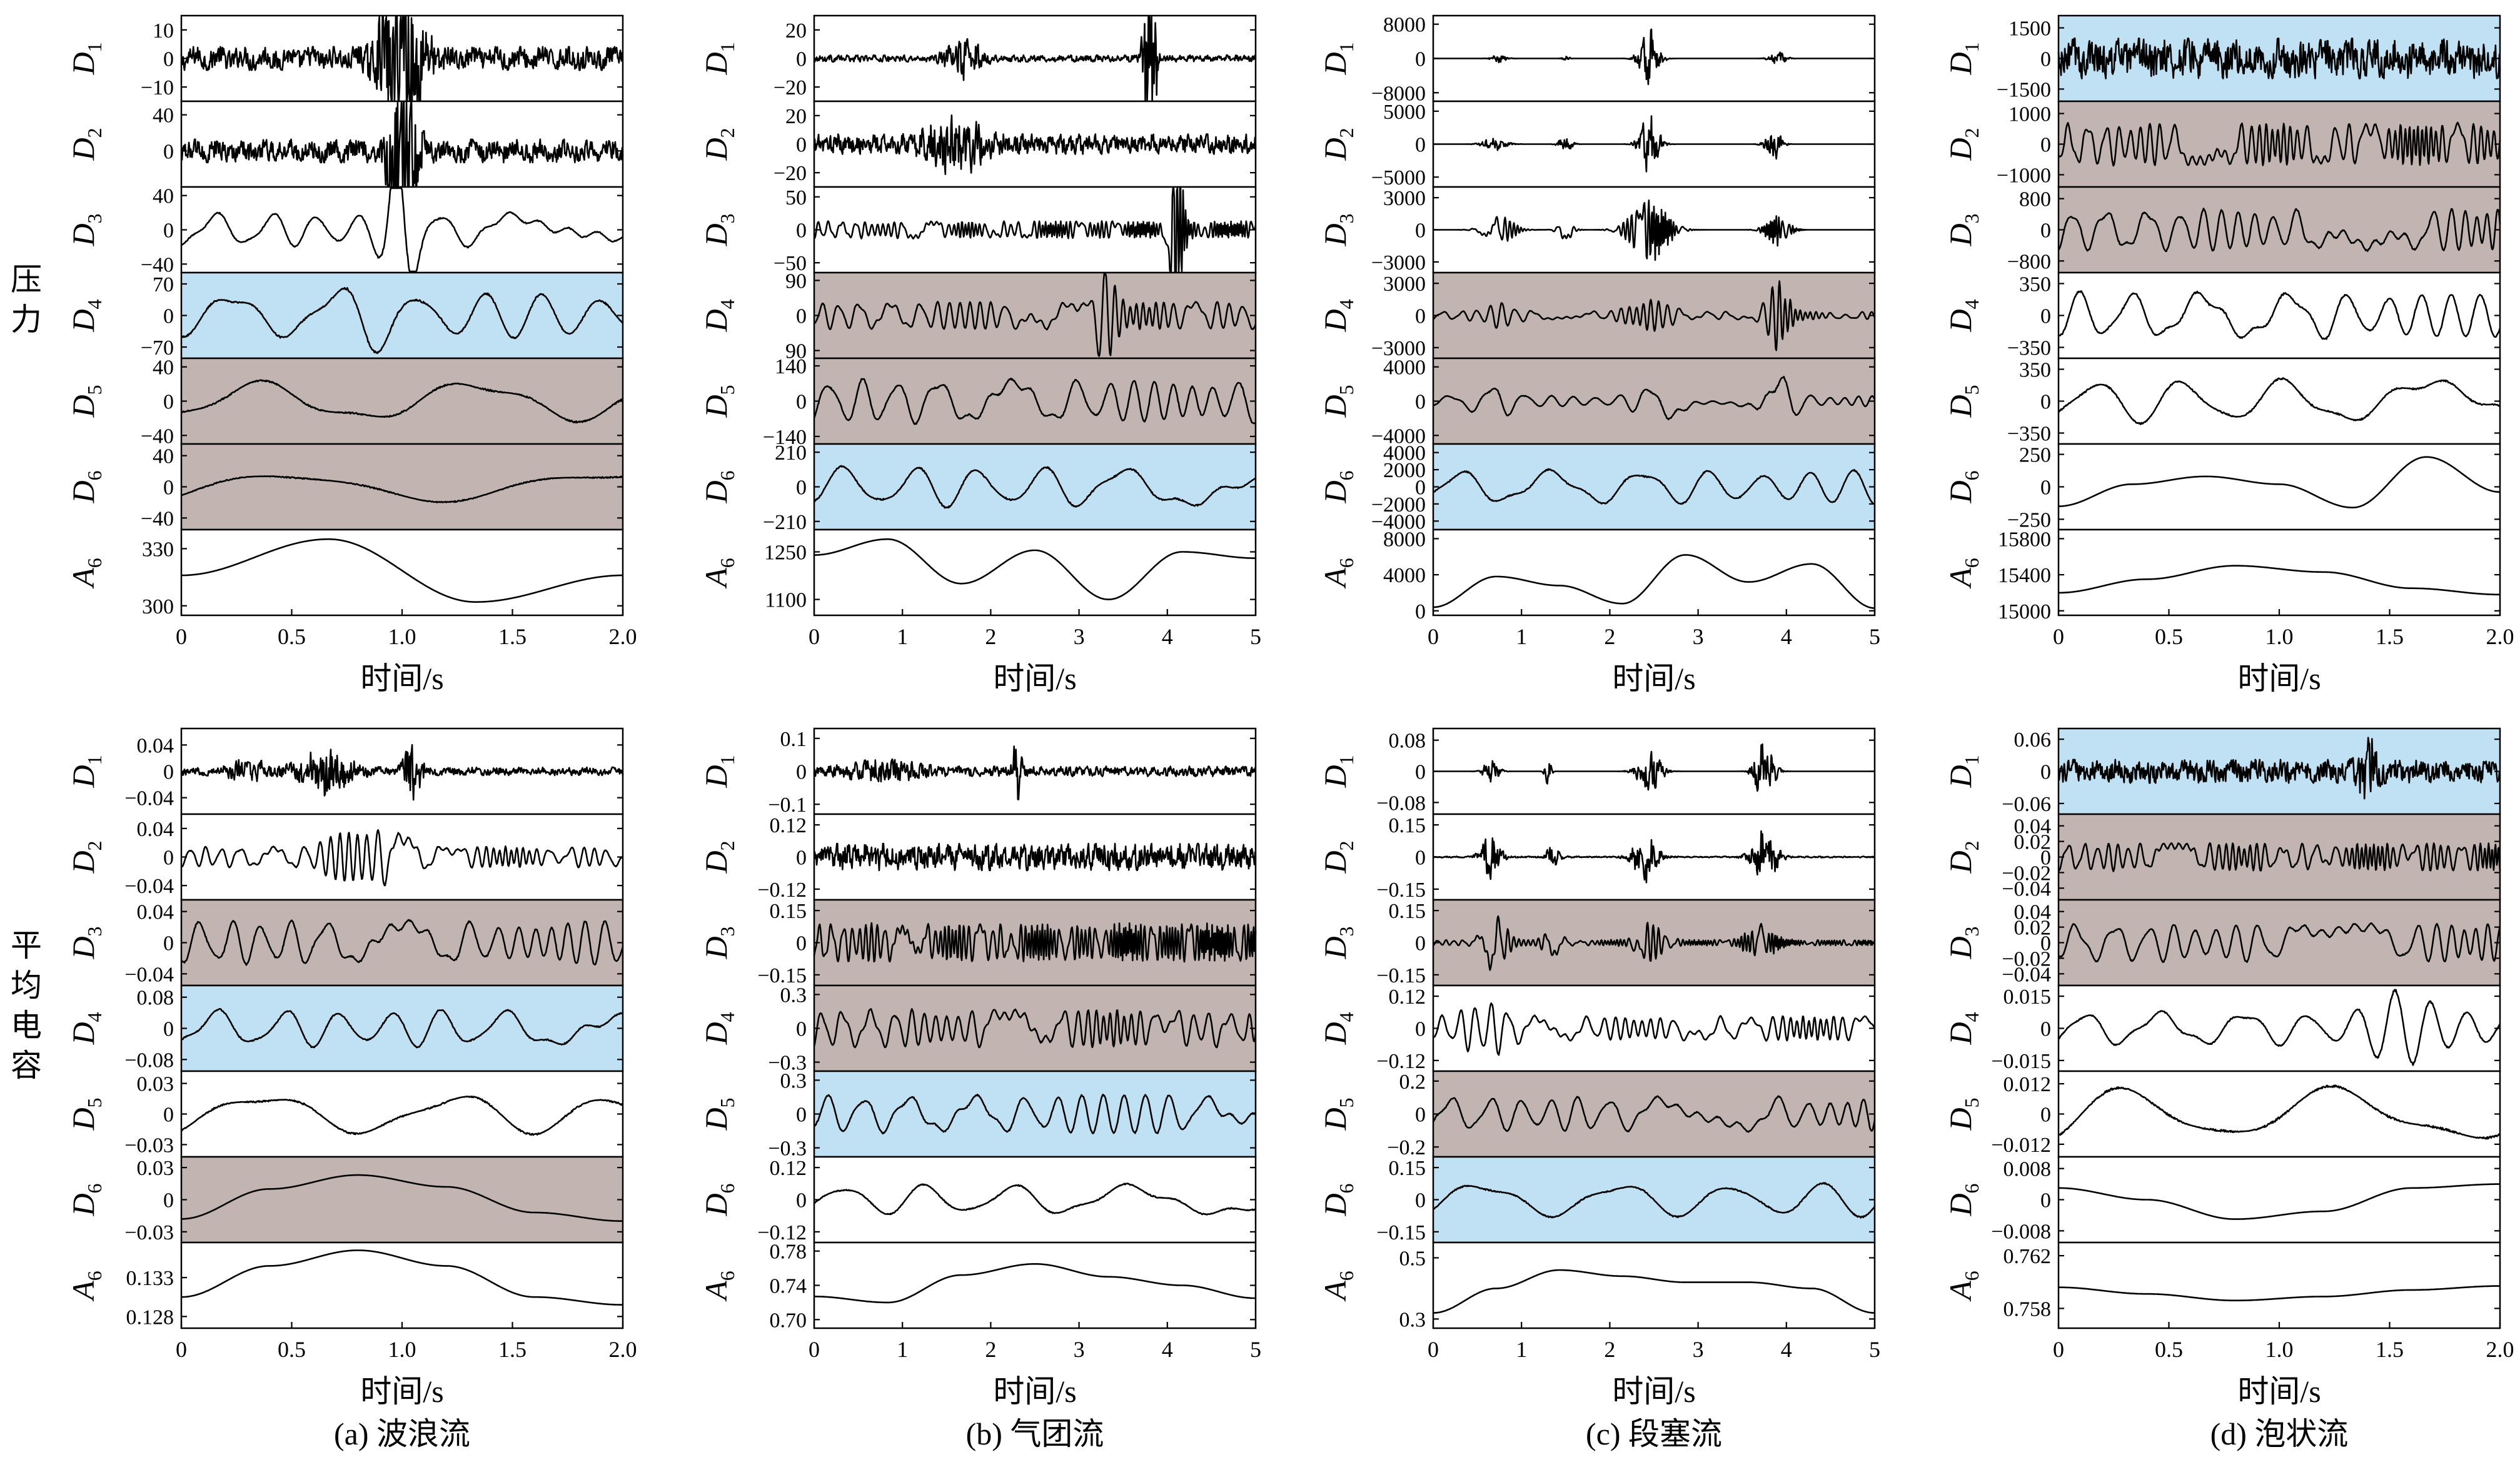 This screenshot has width=2520, height=1457. Describe the element at coordinates (1405, 470) in the screenshot. I see `y-tick-label: 2000` at that location.